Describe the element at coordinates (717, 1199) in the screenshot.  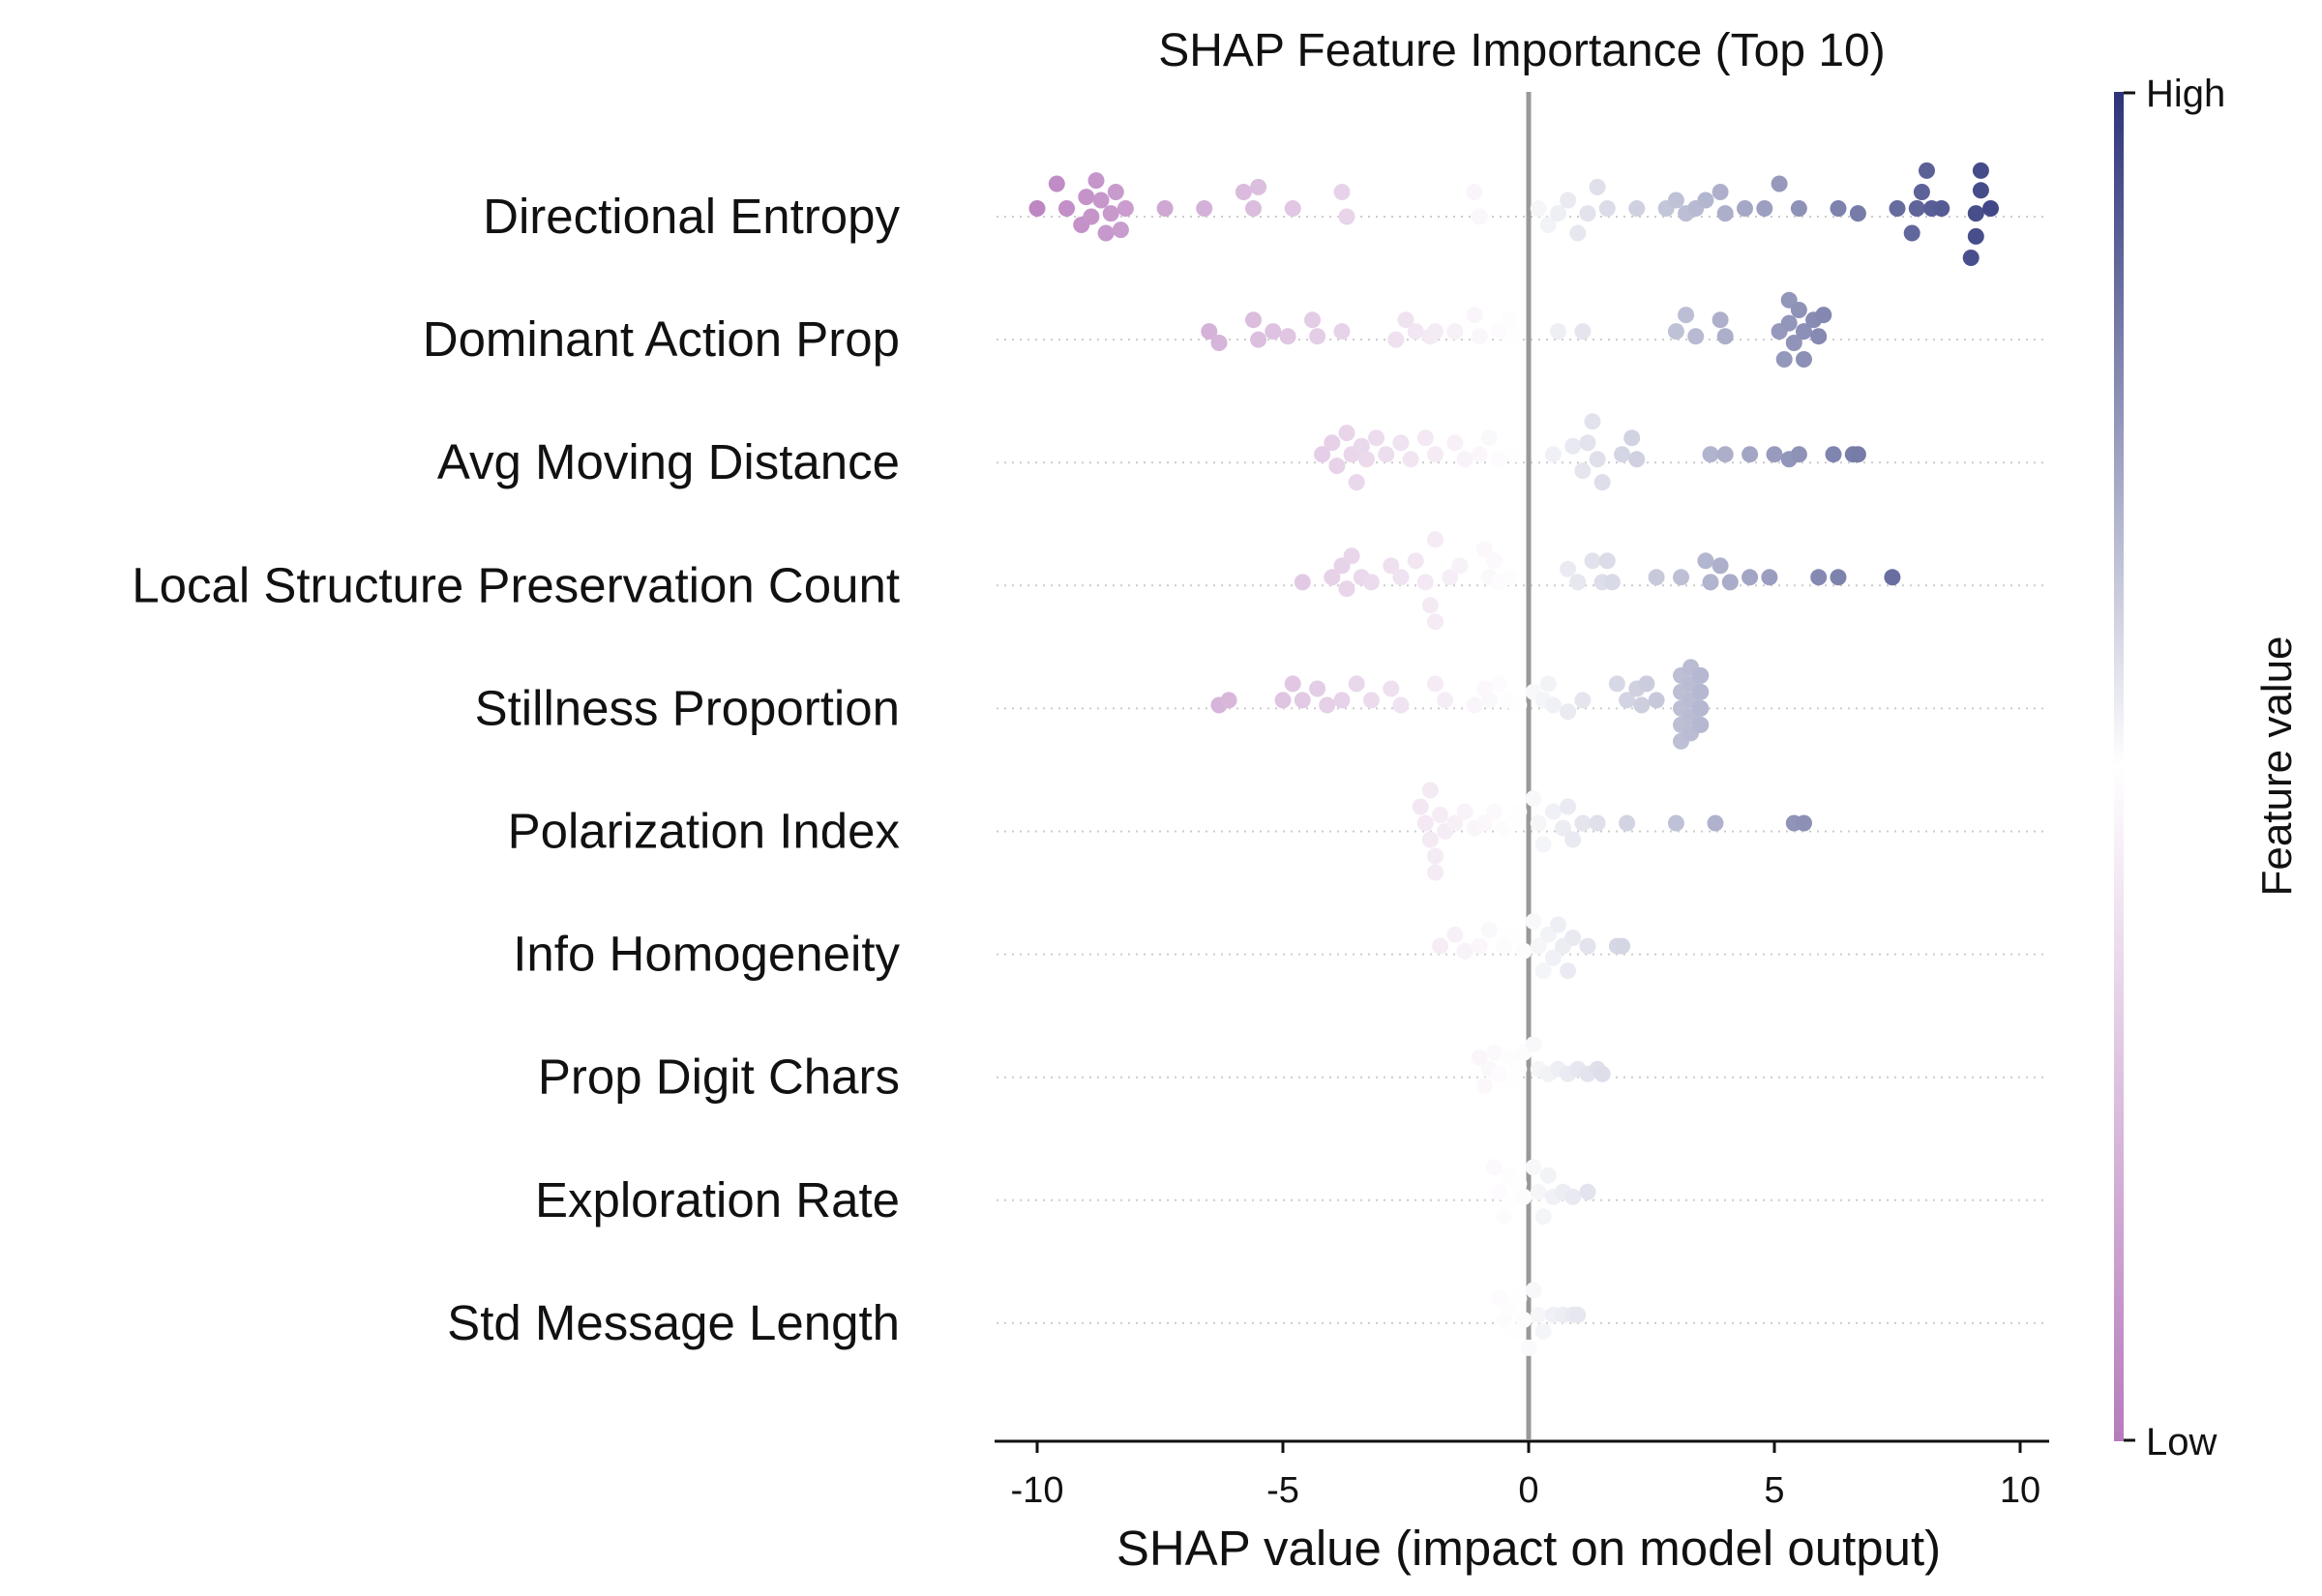
I see `feature-label: Exploration Rate` at that location.